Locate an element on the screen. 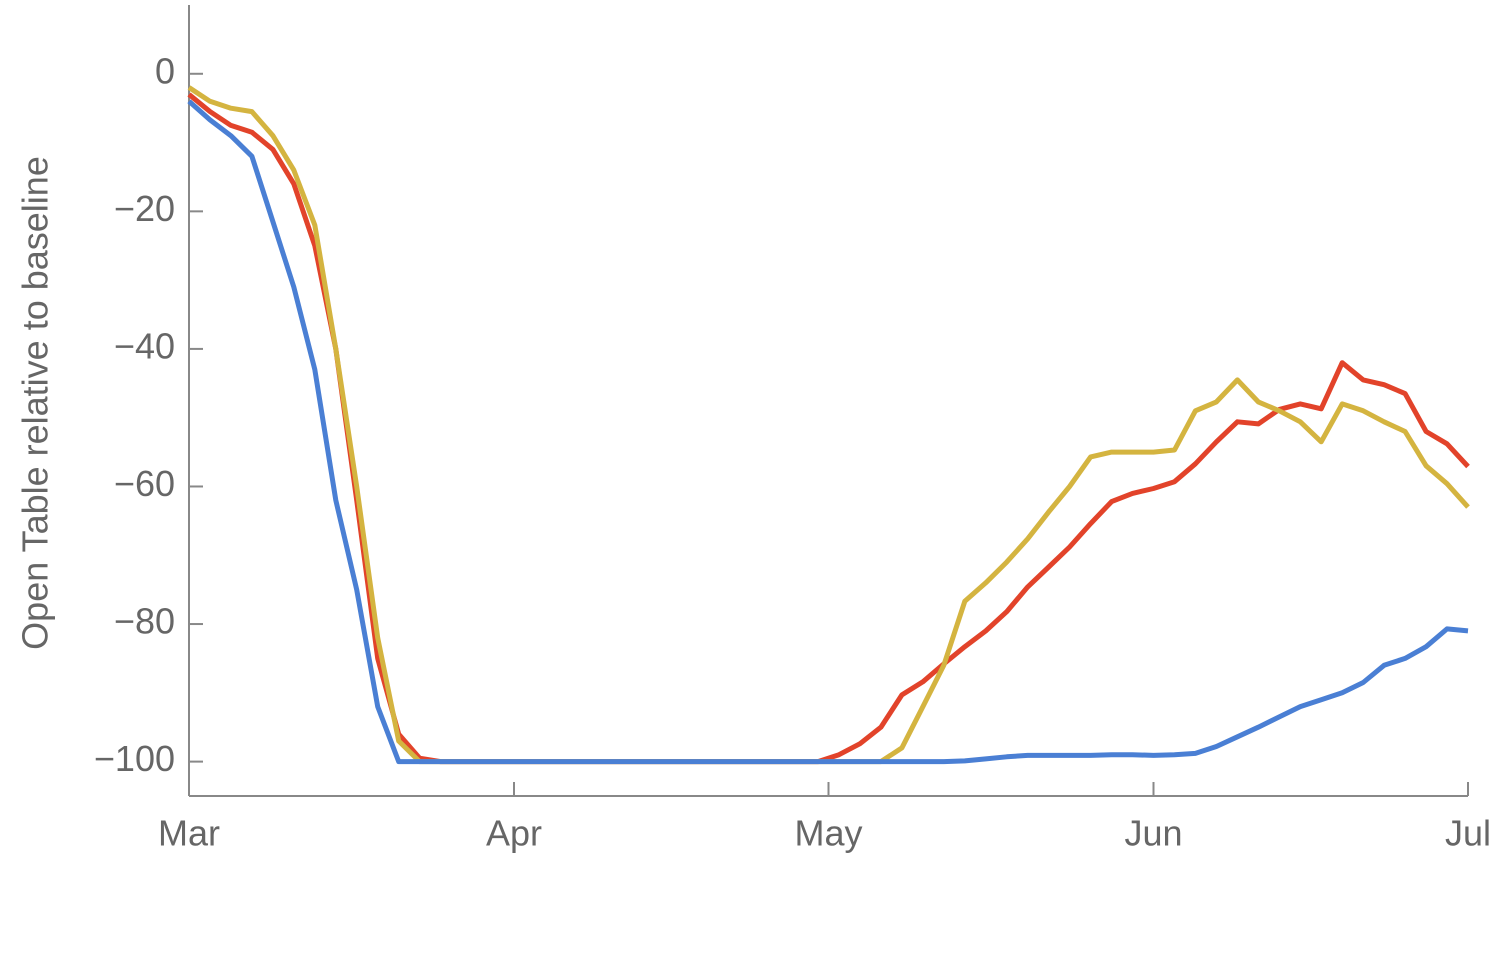  x-tick-label: May is located at coordinates (828, 833).